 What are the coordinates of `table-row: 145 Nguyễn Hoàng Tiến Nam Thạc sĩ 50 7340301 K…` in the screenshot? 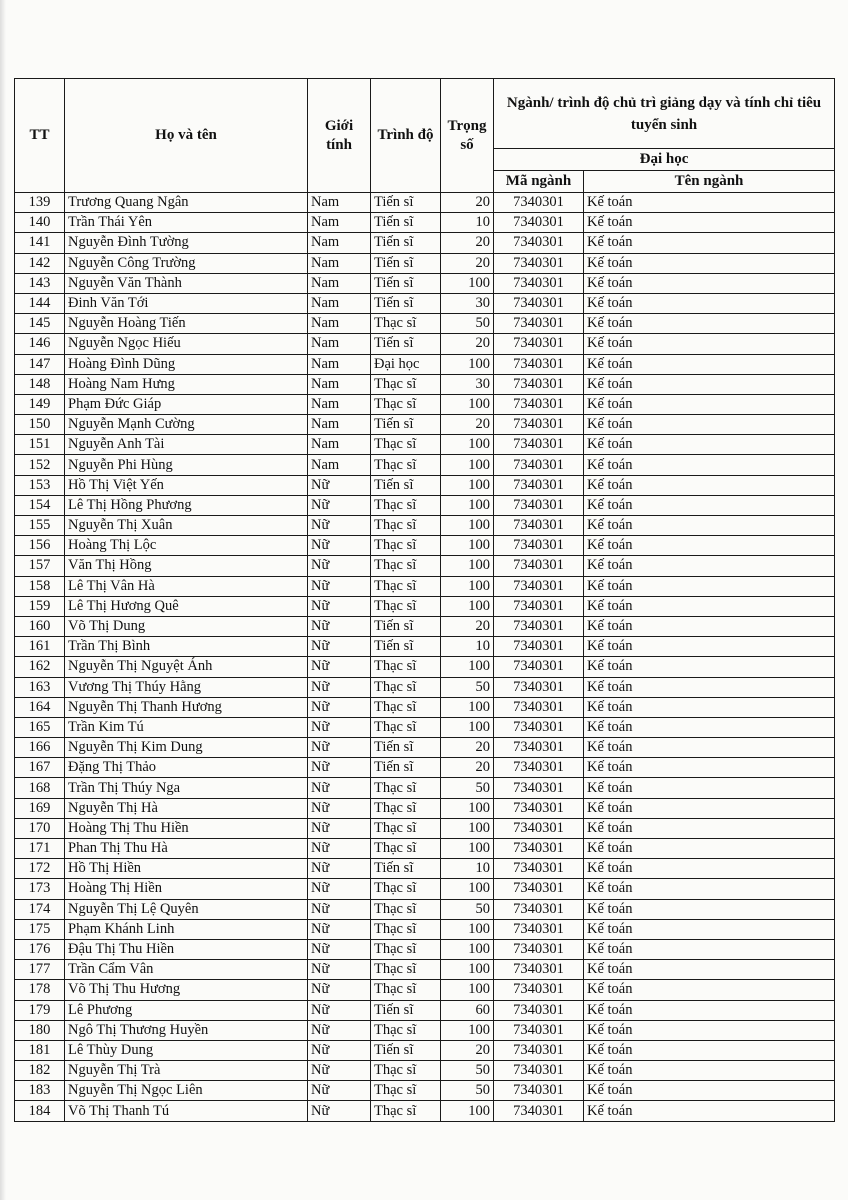 It's located at (425, 324).